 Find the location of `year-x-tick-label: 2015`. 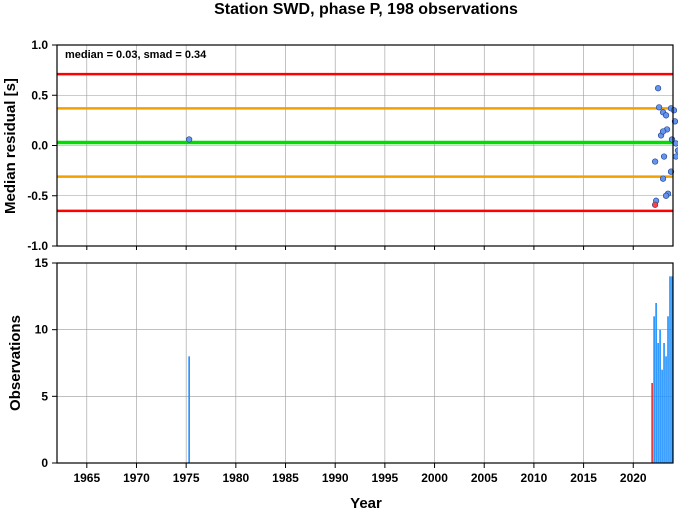

year-x-tick-label: 2015 is located at coordinates (583, 478).